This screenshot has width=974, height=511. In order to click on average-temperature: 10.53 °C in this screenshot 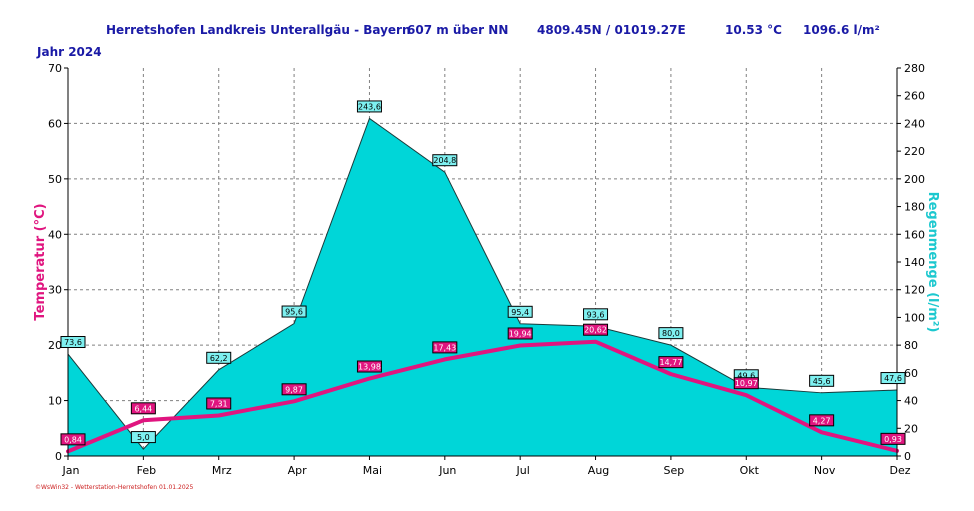, I will do `click(753, 30)`.